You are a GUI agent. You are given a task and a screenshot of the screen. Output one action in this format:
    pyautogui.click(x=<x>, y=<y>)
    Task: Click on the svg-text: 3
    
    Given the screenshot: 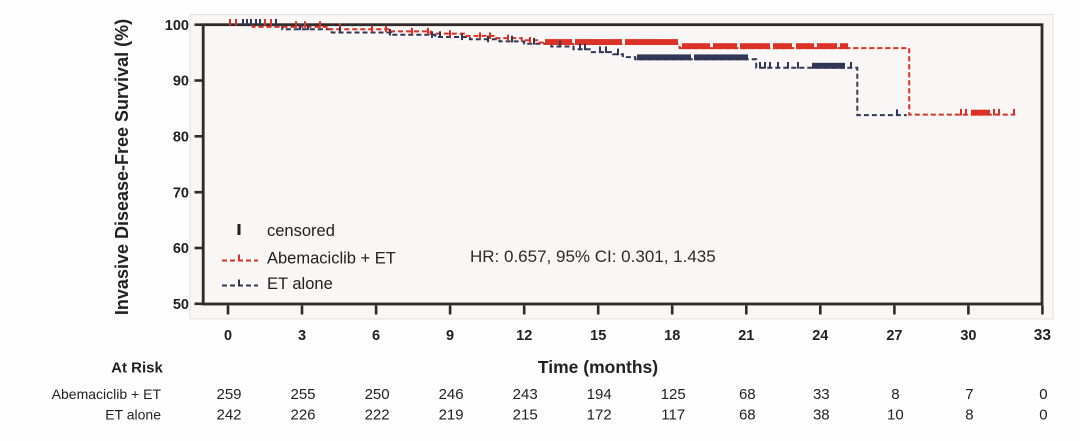 What is the action you would take?
    pyautogui.click(x=302, y=336)
    